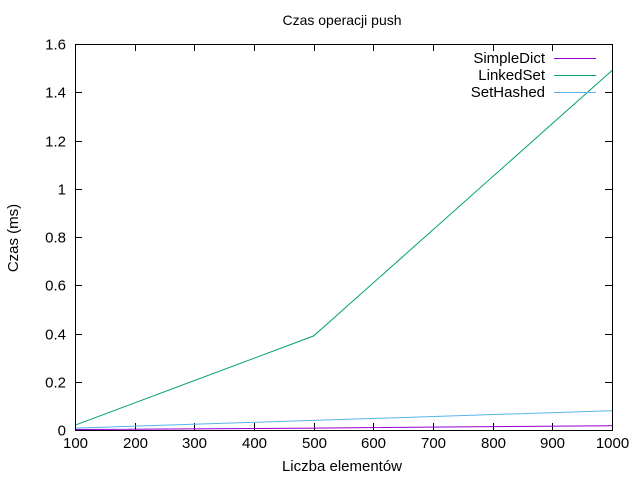  I want to click on x-axis-label: Liczba elementów, so click(342, 466).